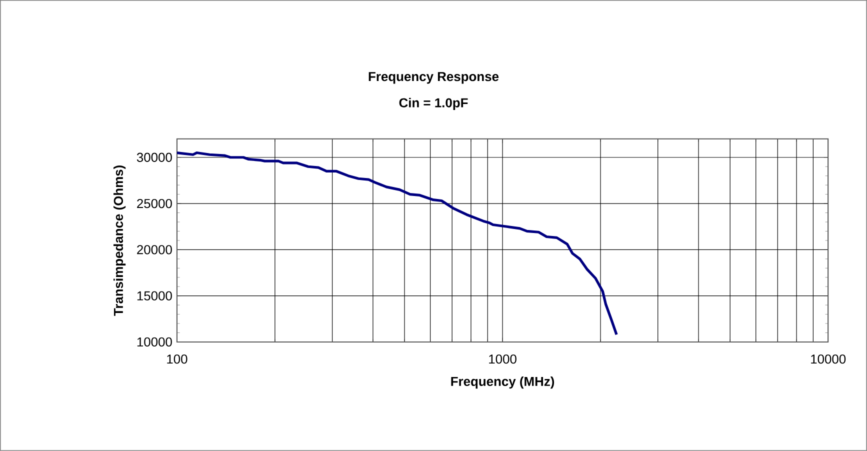  I want to click on y-axis-title: Transimpedance (Ohms), so click(120, 241).